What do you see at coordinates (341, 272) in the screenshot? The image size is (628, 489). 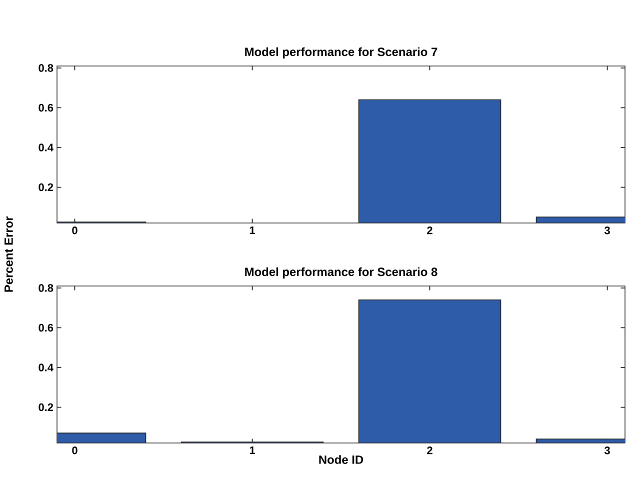 I see `chart-title: Model performance for Scenario 8` at bounding box center [341, 272].